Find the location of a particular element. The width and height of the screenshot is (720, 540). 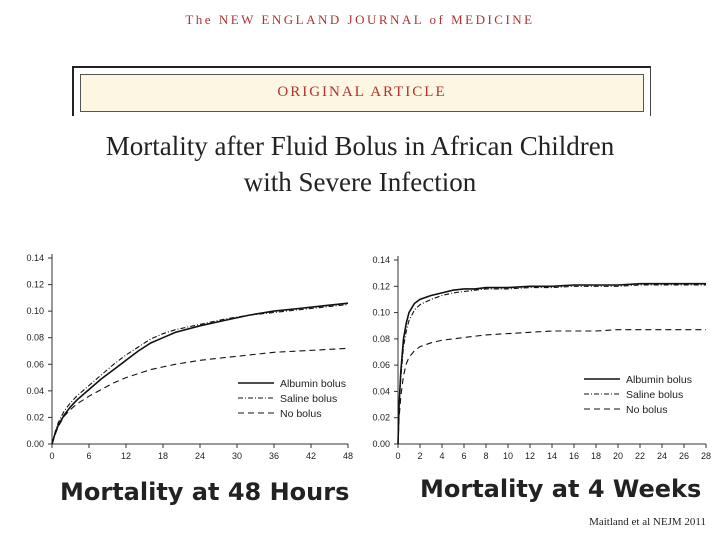

chart2-x-tick-label: 28 is located at coordinates (706, 456).